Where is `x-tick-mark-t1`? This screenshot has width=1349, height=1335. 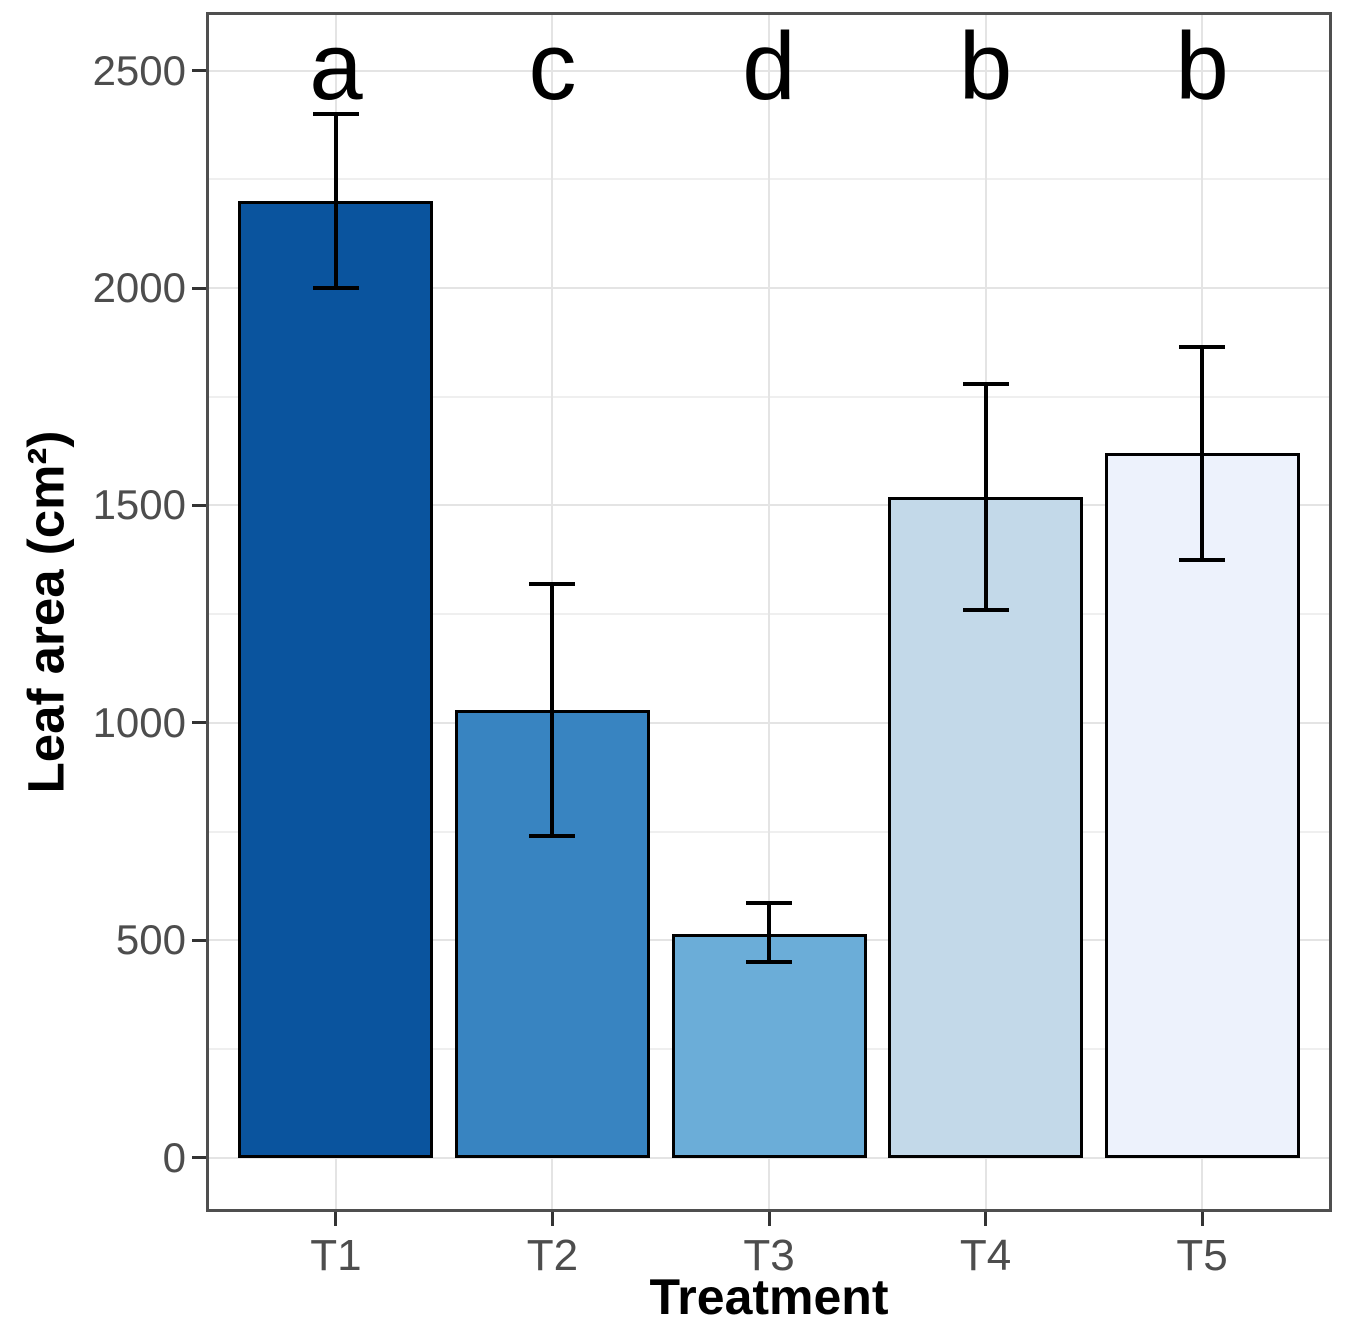
x-tick-mark-t1 is located at coordinates (336, 1219).